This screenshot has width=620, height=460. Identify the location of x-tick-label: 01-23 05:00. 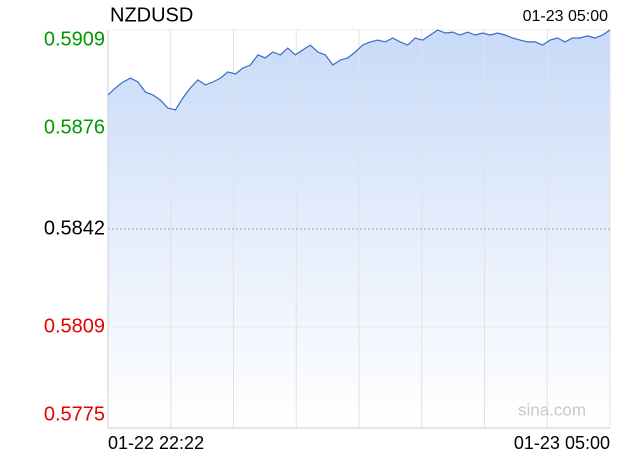
(562, 443).